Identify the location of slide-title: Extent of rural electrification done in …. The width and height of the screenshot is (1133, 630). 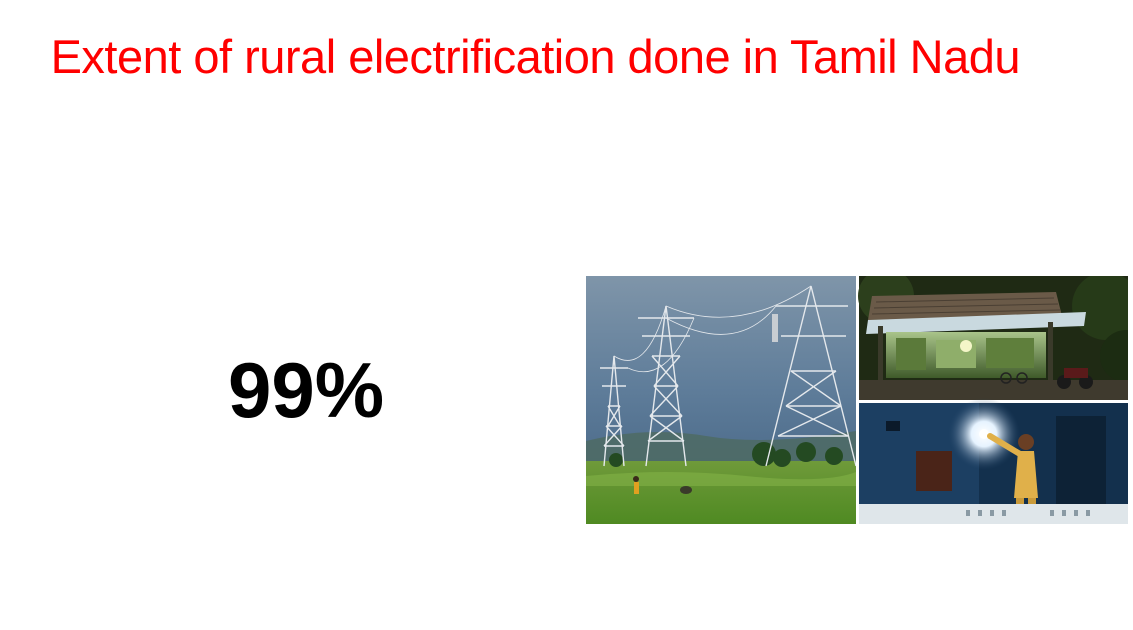
(529, 56).